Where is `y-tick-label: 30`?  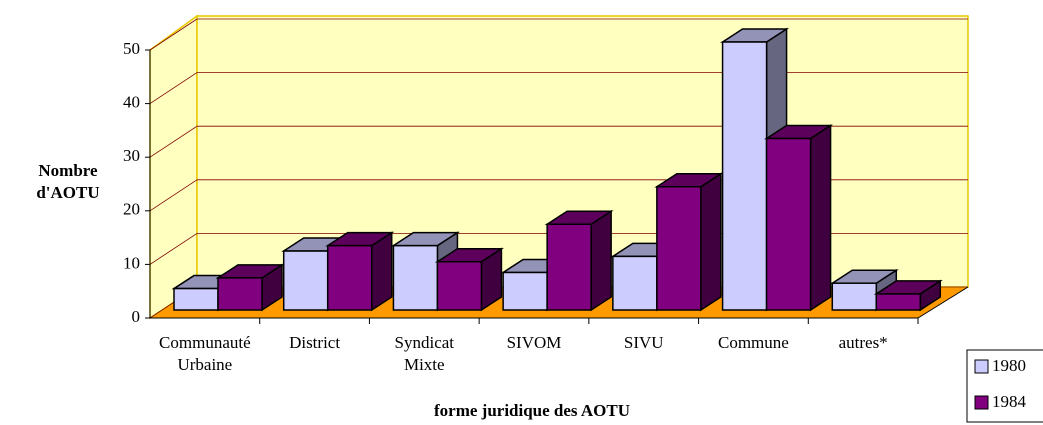 y-tick-label: 30 is located at coordinates (131, 155).